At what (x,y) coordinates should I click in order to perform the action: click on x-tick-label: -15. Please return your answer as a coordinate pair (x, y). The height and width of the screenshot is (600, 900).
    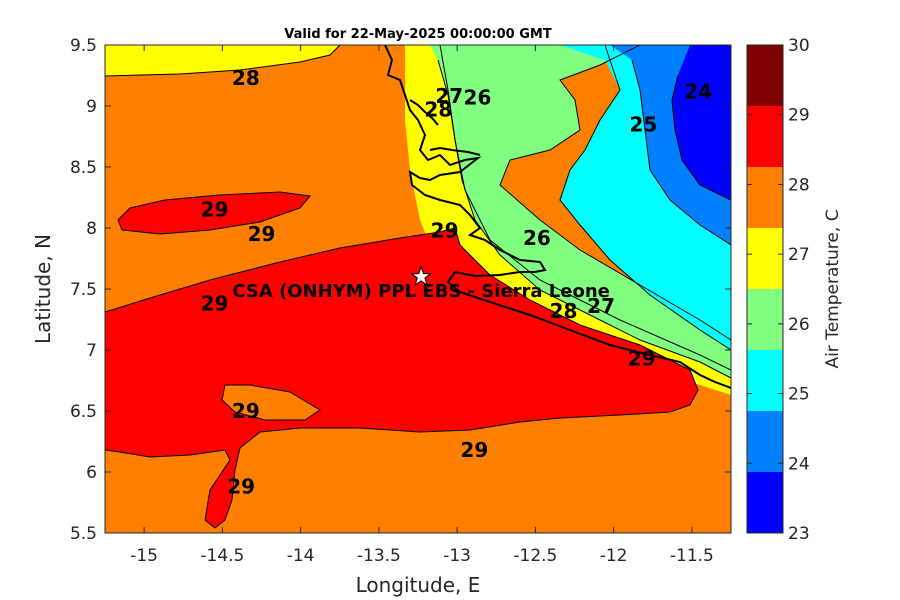
    Looking at the image, I should click on (144, 556).